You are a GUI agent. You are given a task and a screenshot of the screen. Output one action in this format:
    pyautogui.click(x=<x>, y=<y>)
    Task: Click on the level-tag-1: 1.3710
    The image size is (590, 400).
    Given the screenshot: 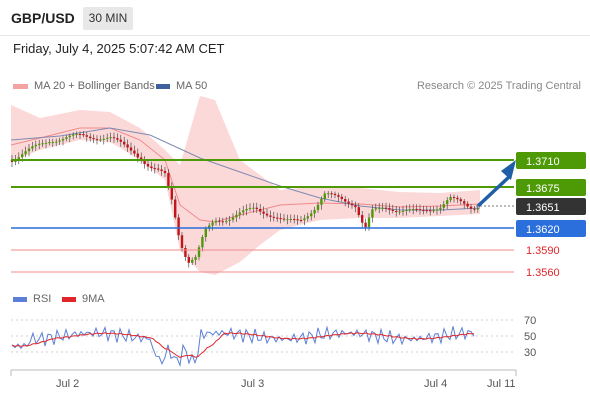 What is the action you would take?
    pyautogui.click(x=551, y=160)
    